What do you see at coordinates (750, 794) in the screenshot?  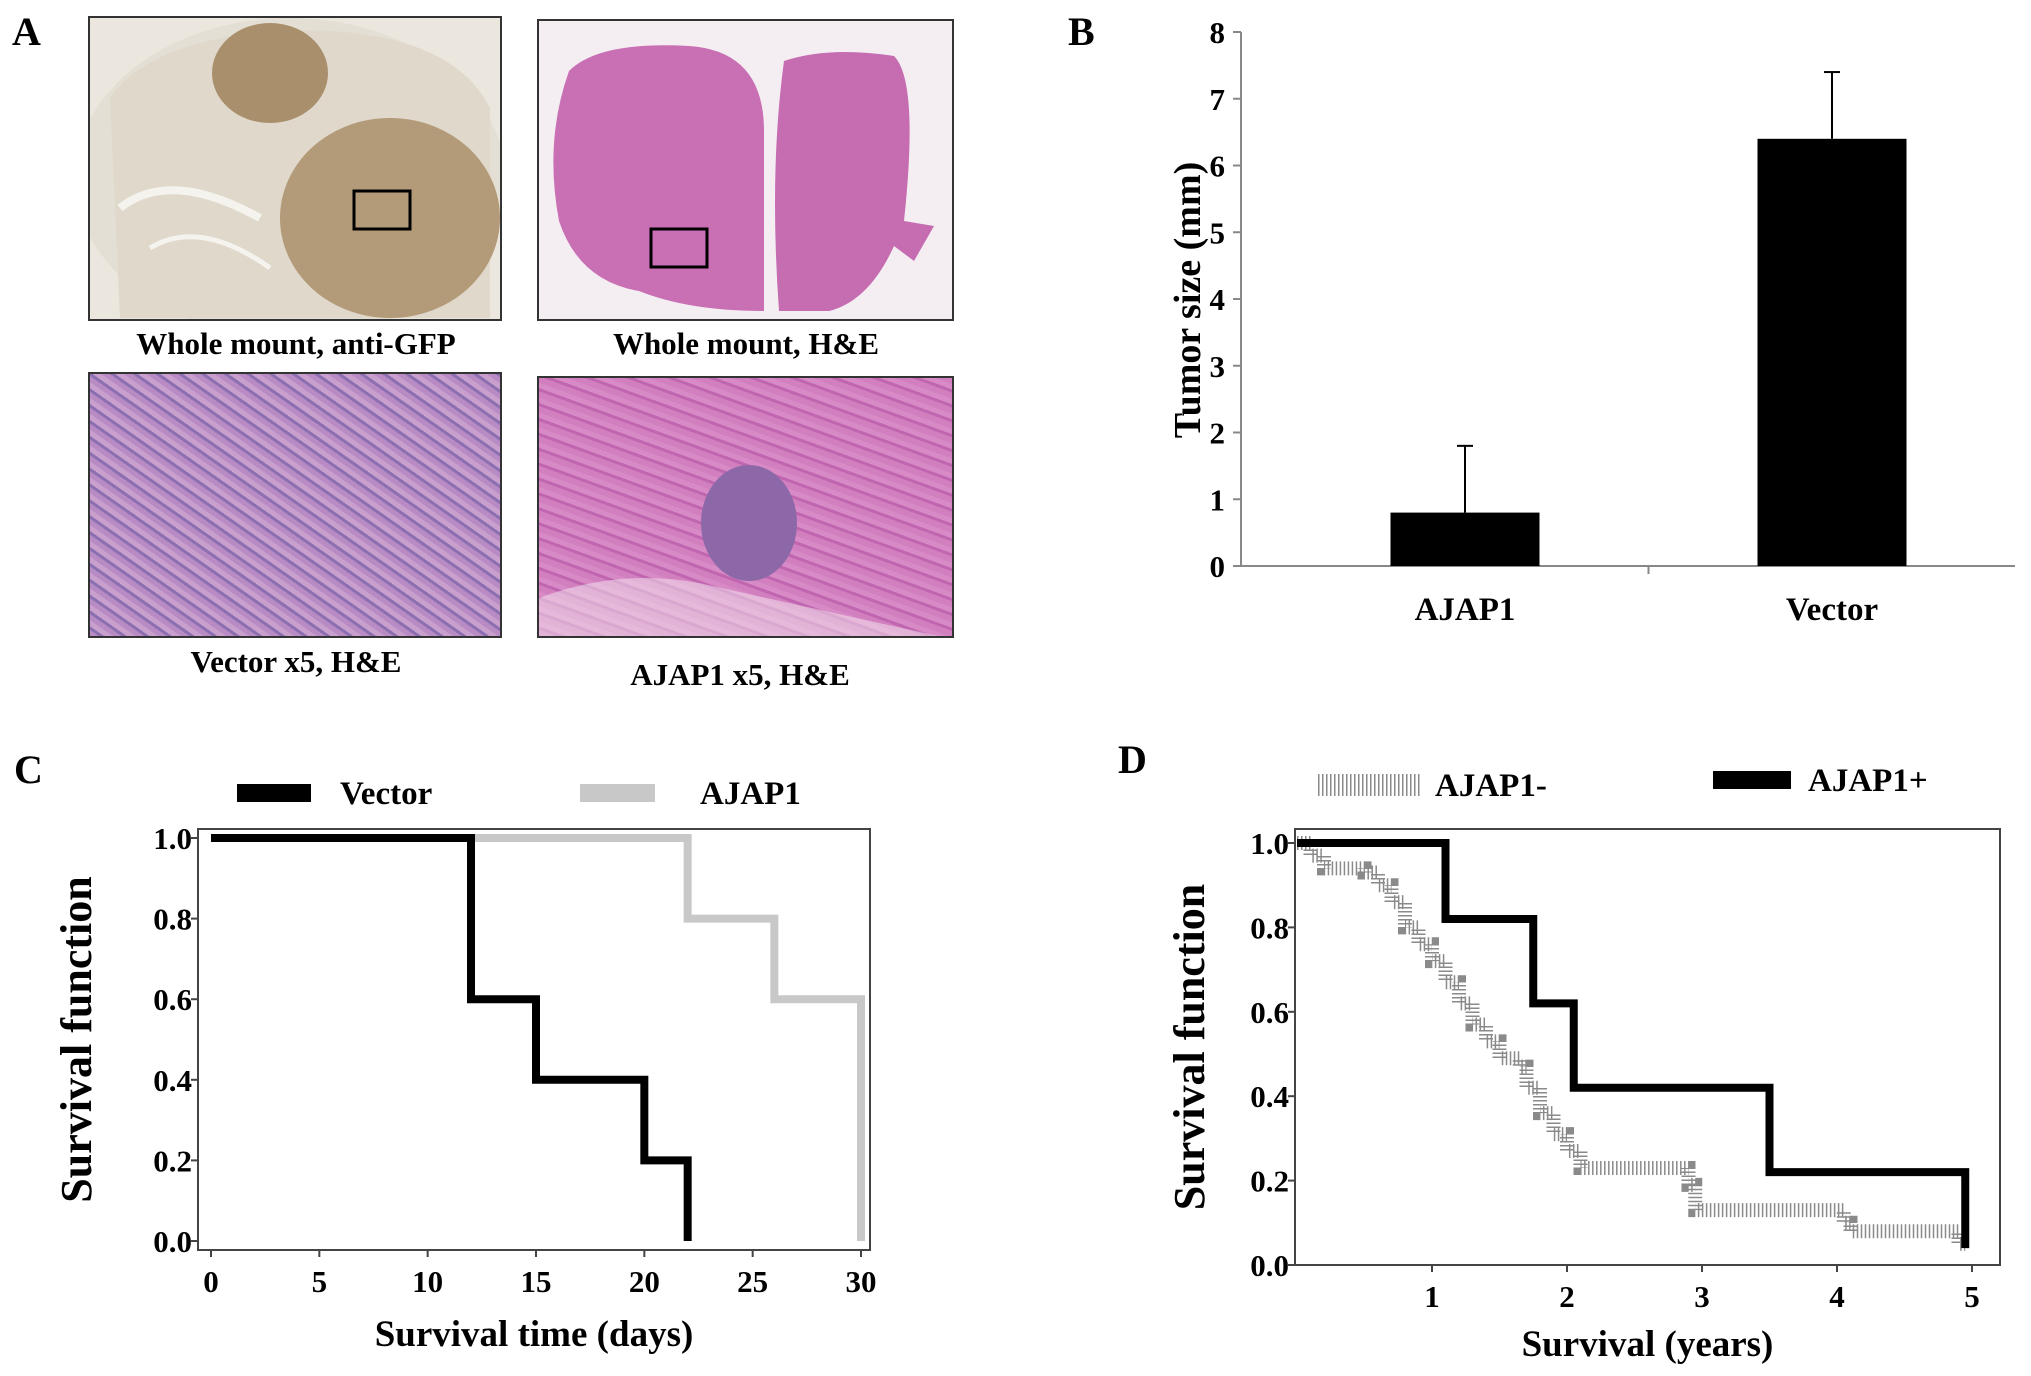 I see `legend-label: AJAP1` at bounding box center [750, 794].